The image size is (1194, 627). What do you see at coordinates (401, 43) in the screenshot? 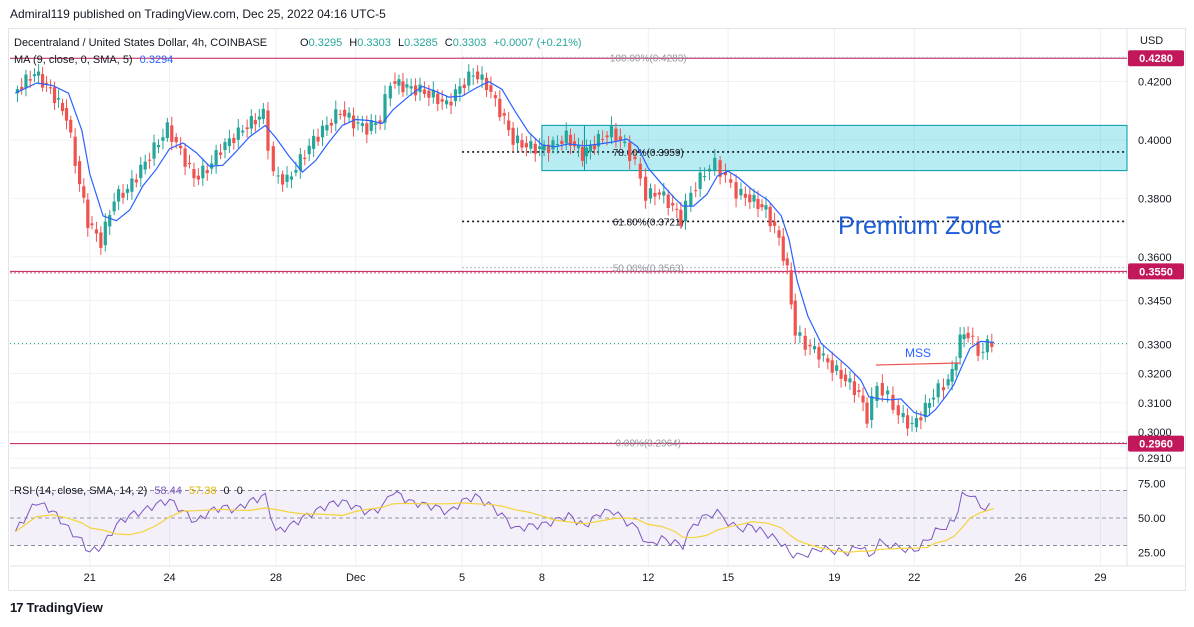
I see `legend-l-label: L` at bounding box center [401, 43].